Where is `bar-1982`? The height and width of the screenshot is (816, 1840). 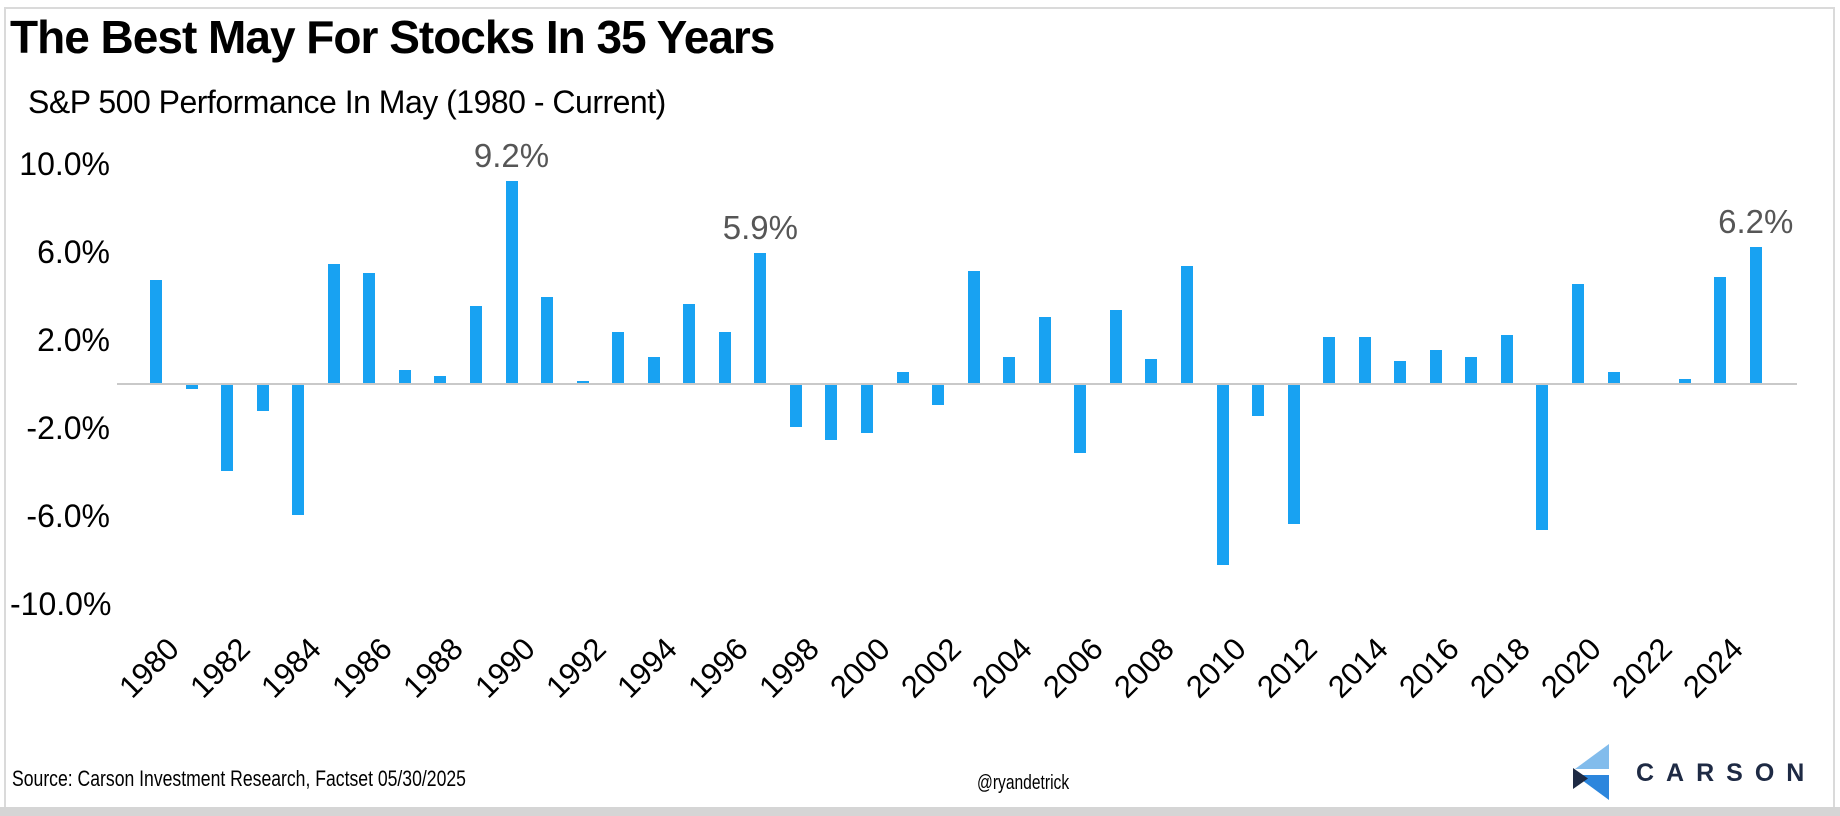 bar-1982 is located at coordinates (227, 428).